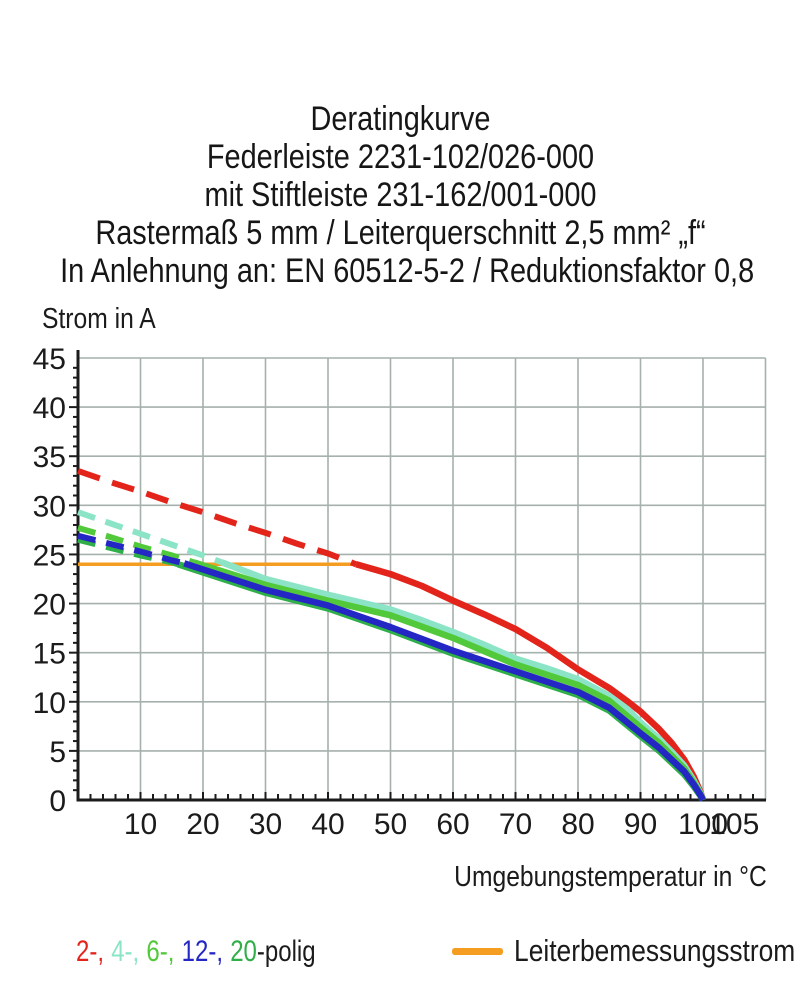 The height and width of the screenshot is (1000, 801). What do you see at coordinates (400, 157) in the screenshot?
I see `title-line-2: Federleiste 2231-102/026-000` at bounding box center [400, 157].